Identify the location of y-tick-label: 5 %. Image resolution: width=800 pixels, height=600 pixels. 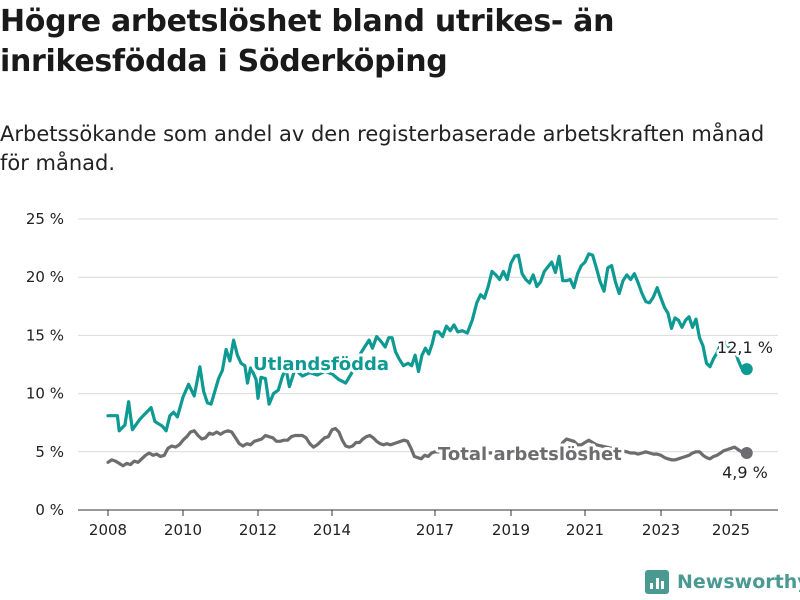
(49, 452).